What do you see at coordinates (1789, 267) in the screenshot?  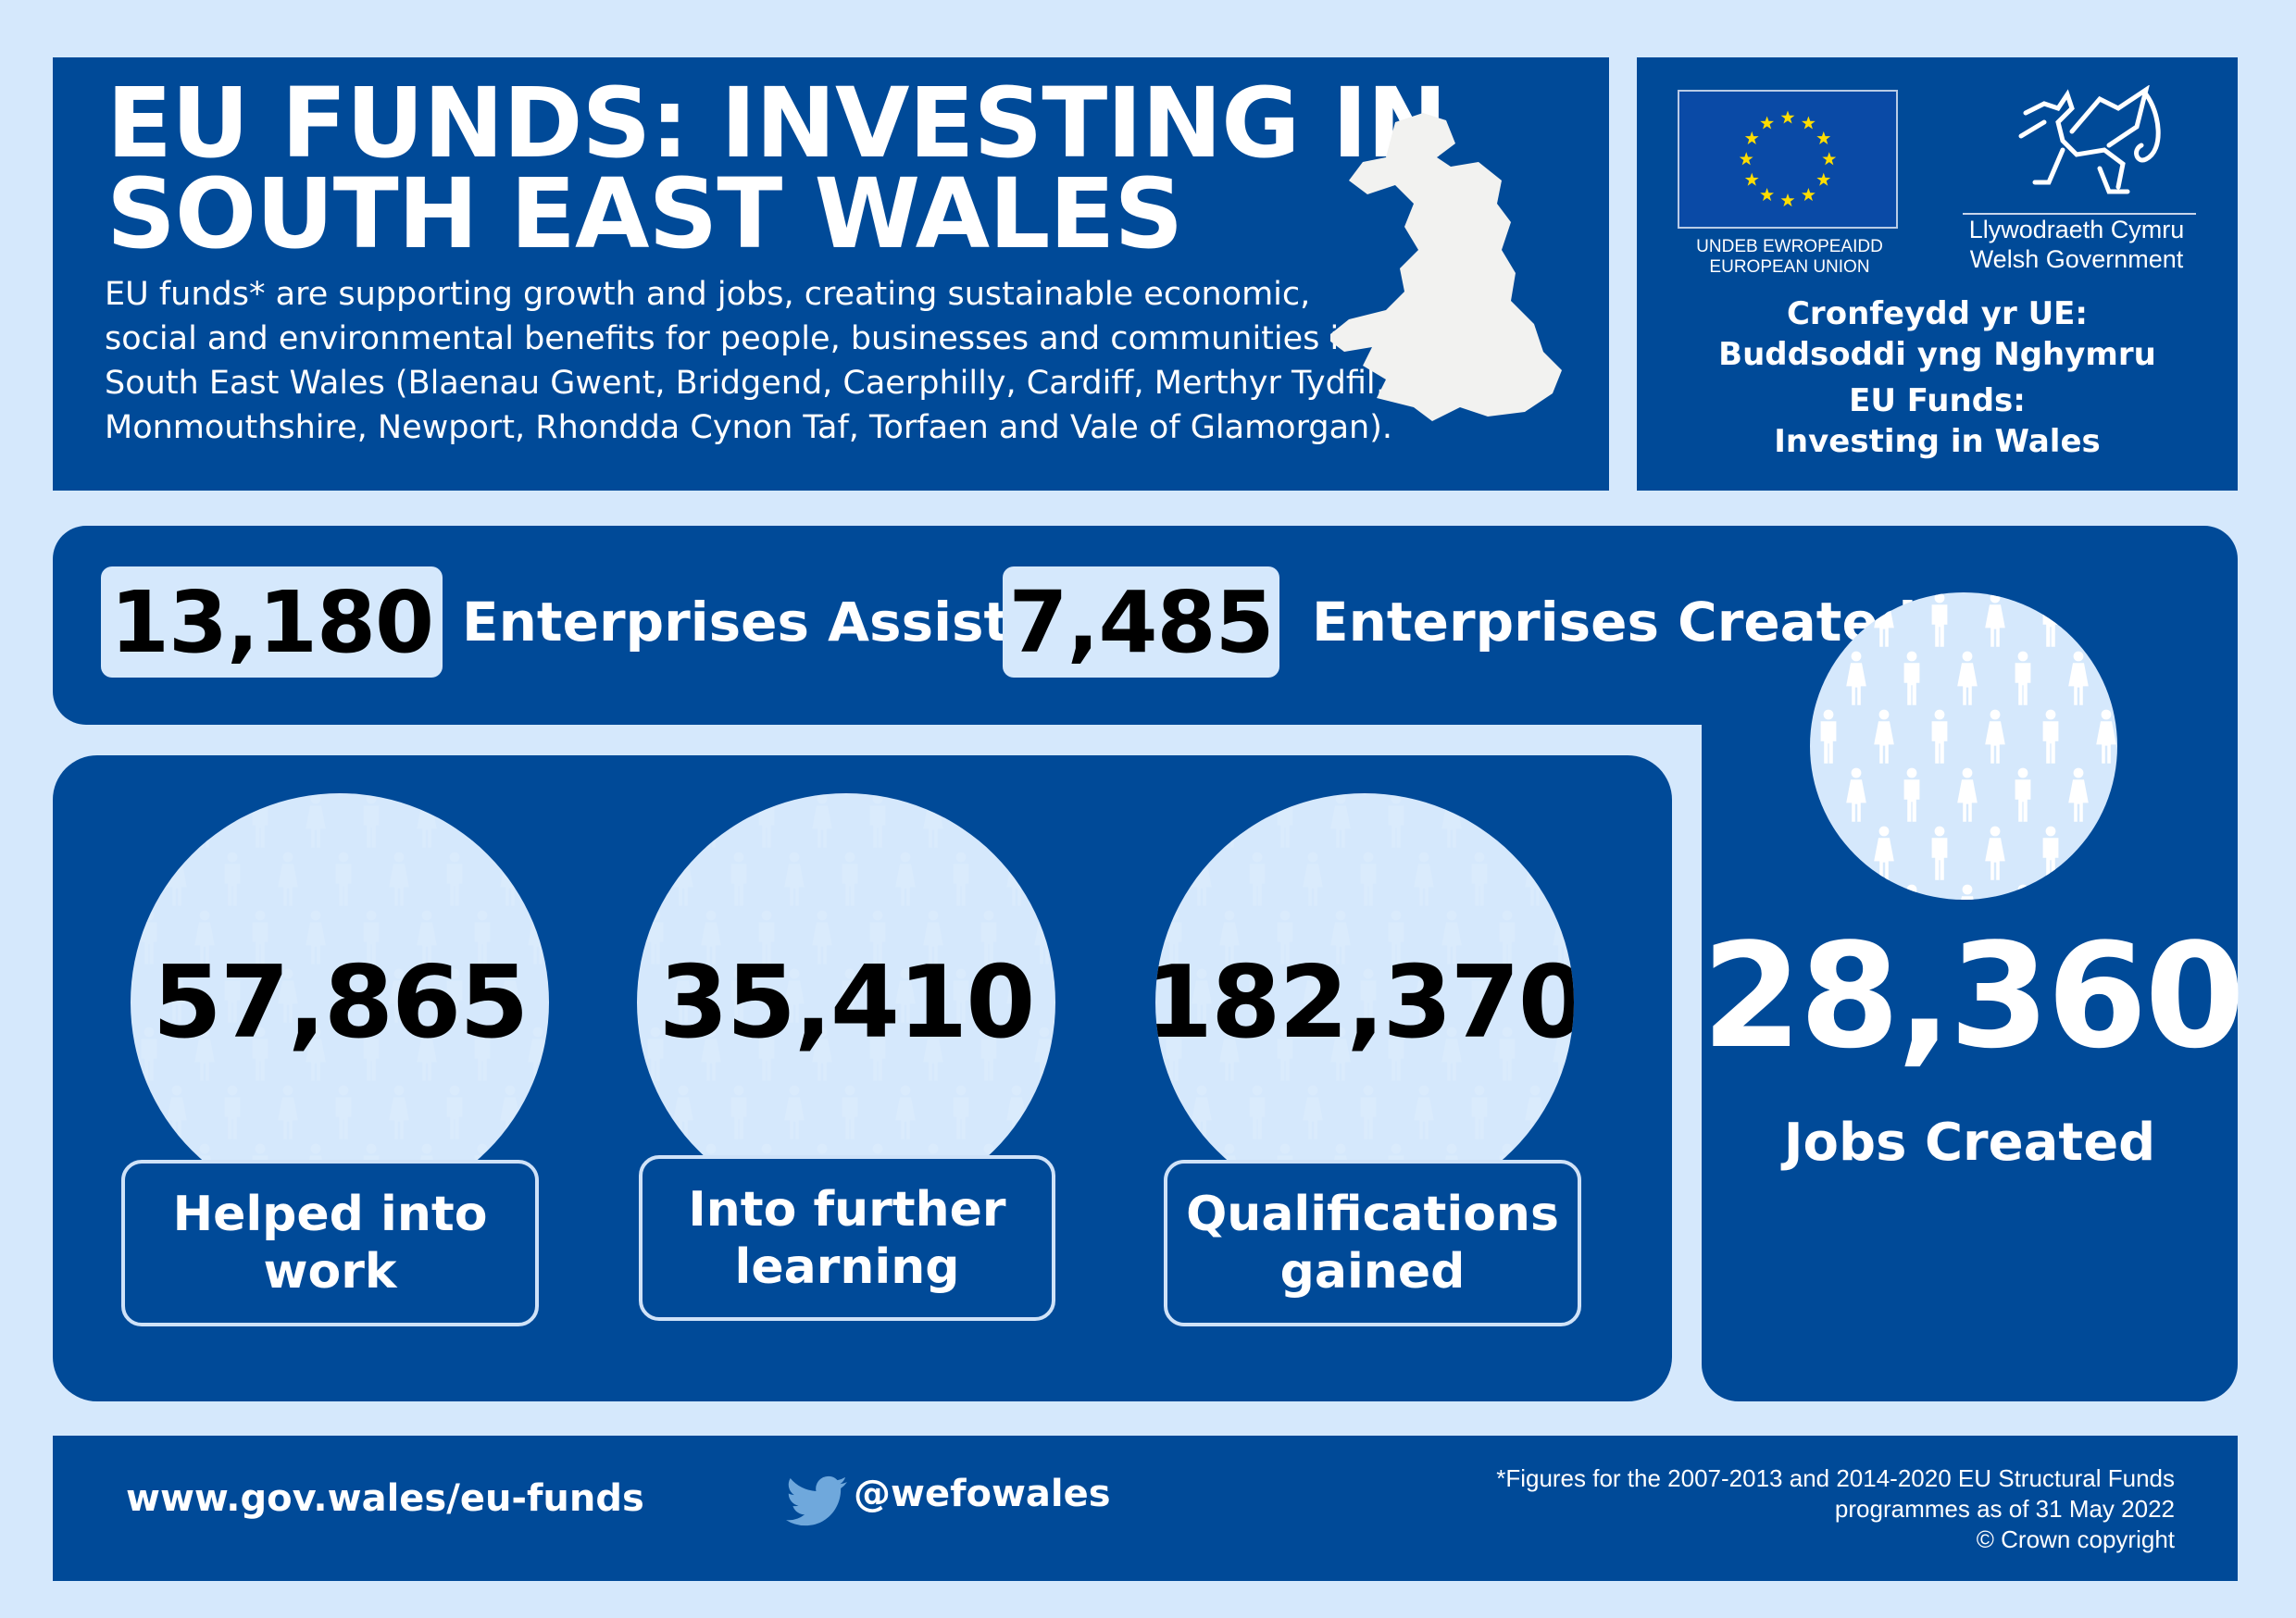 I see `eu-text-english: EUROPEAN UNION` at bounding box center [1789, 267].